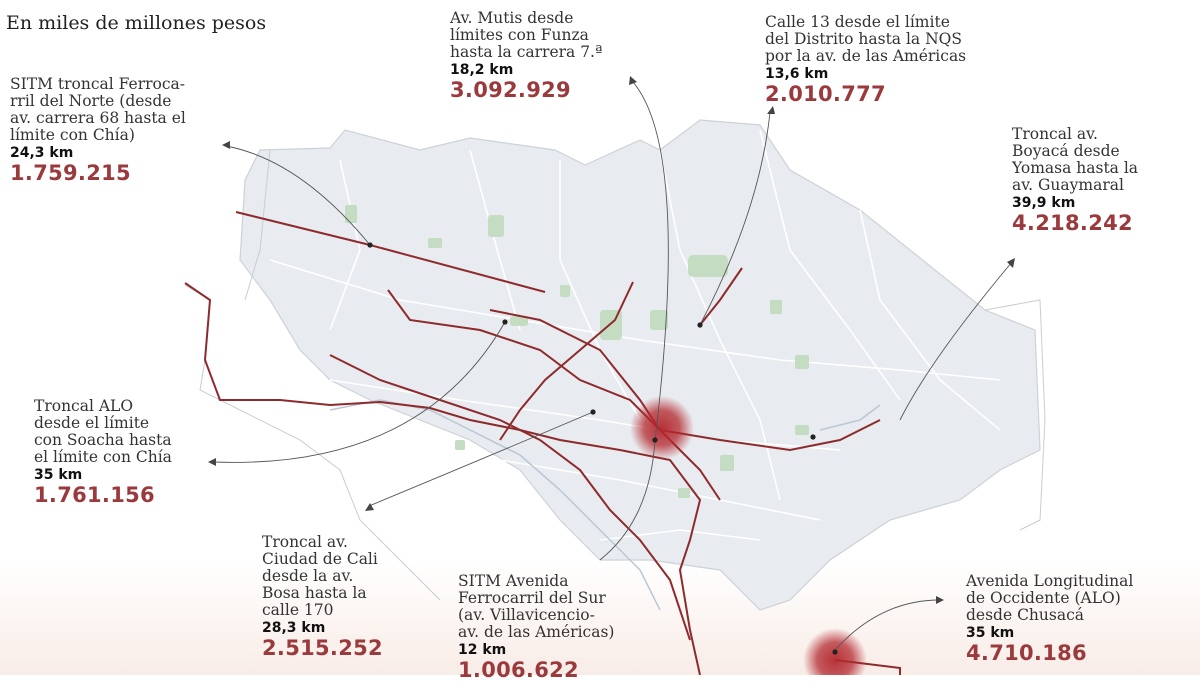  What do you see at coordinates (662, 428) in the screenshot?
I see `hotspot-center` at bounding box center [662, 428].